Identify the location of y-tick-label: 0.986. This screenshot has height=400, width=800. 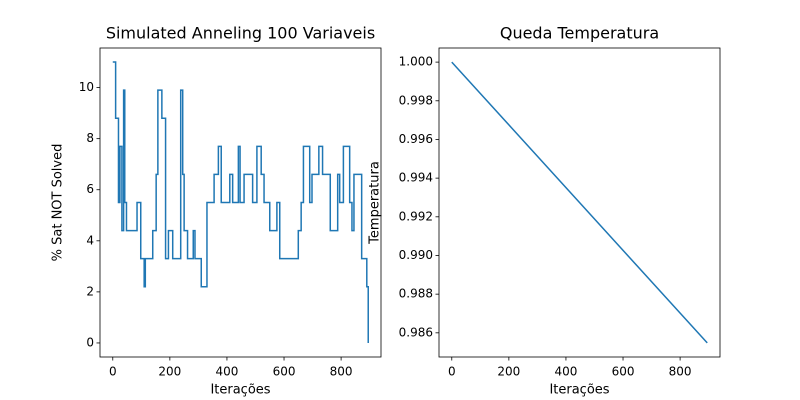
(416, 332).